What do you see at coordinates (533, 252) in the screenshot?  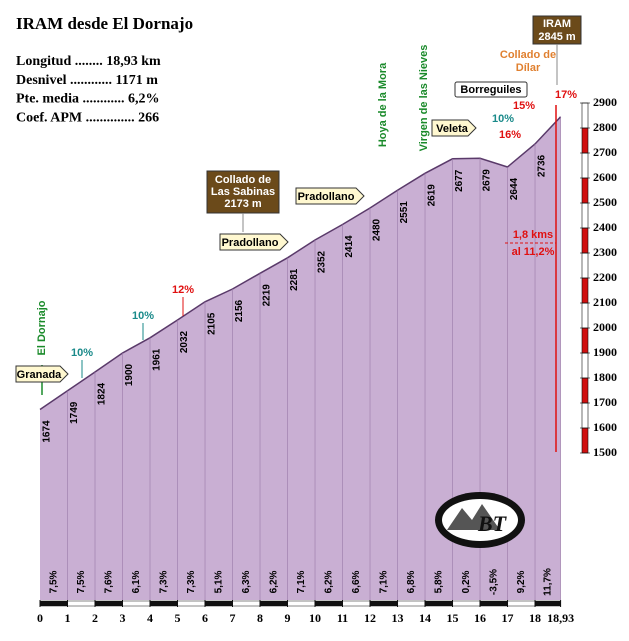 I see `segment-note: al 11,2%` at bounding box center [533, 252].